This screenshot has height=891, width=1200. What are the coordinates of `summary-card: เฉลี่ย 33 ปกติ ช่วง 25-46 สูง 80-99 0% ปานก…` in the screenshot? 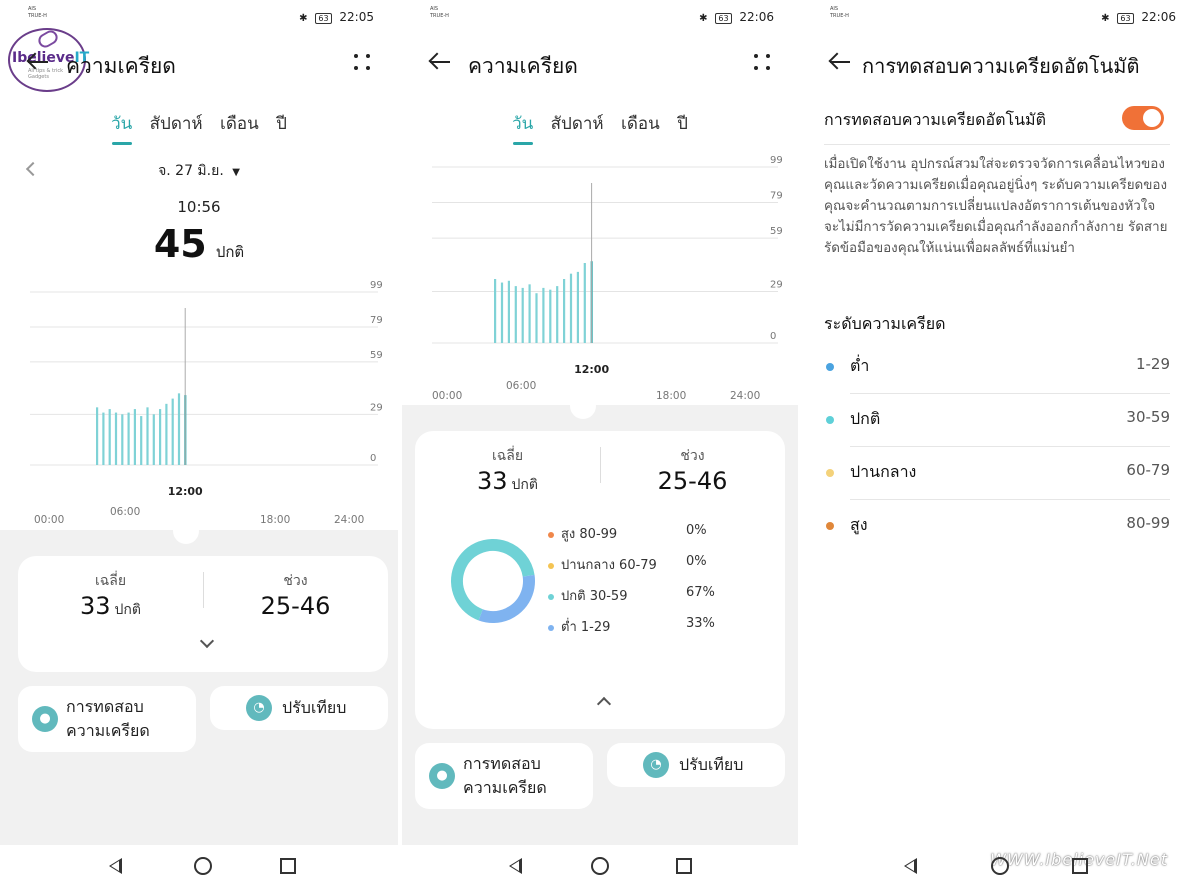 It's located at (600, 580).